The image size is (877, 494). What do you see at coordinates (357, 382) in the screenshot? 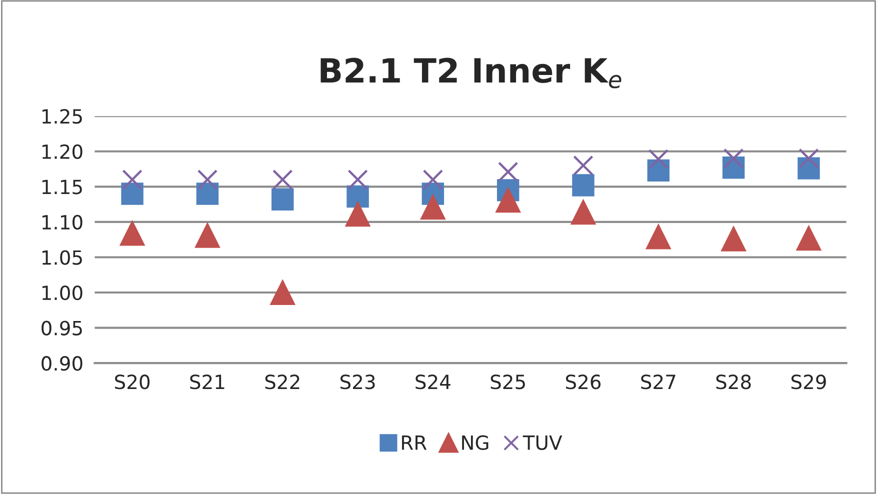
I see `x-tick-label: S23` at bounding box center [357, 382].